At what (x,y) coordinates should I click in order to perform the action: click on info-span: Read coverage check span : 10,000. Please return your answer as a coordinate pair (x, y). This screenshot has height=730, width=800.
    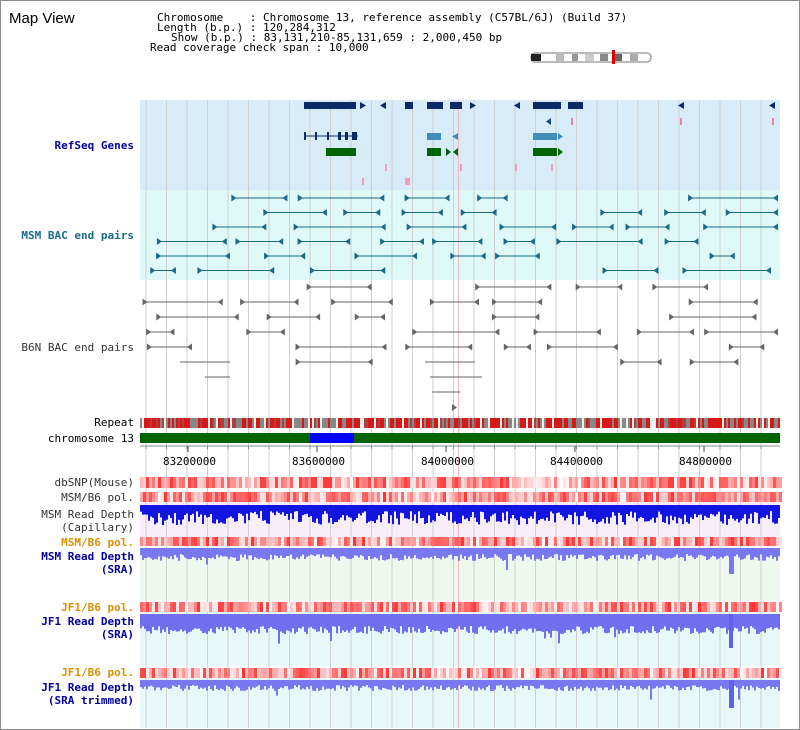
    Looking at the image, I should click on (259, 47).